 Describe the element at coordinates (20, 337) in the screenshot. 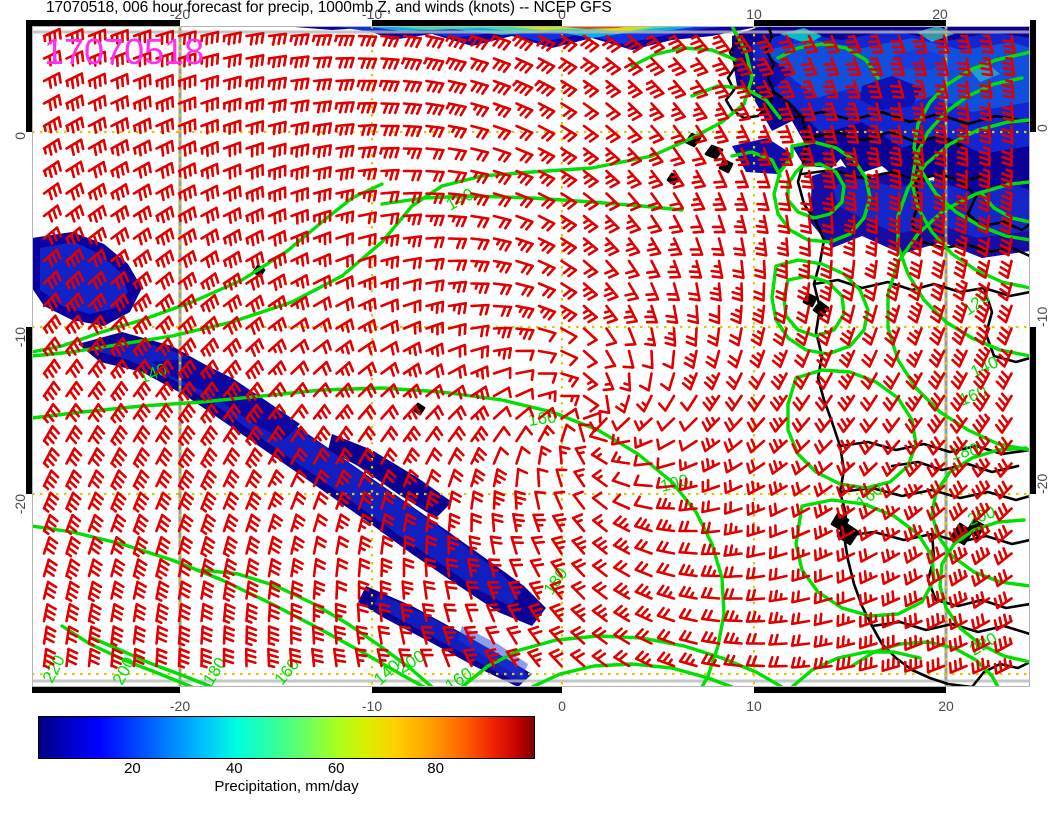

I see `y-tick-left-1: -10` at that location.